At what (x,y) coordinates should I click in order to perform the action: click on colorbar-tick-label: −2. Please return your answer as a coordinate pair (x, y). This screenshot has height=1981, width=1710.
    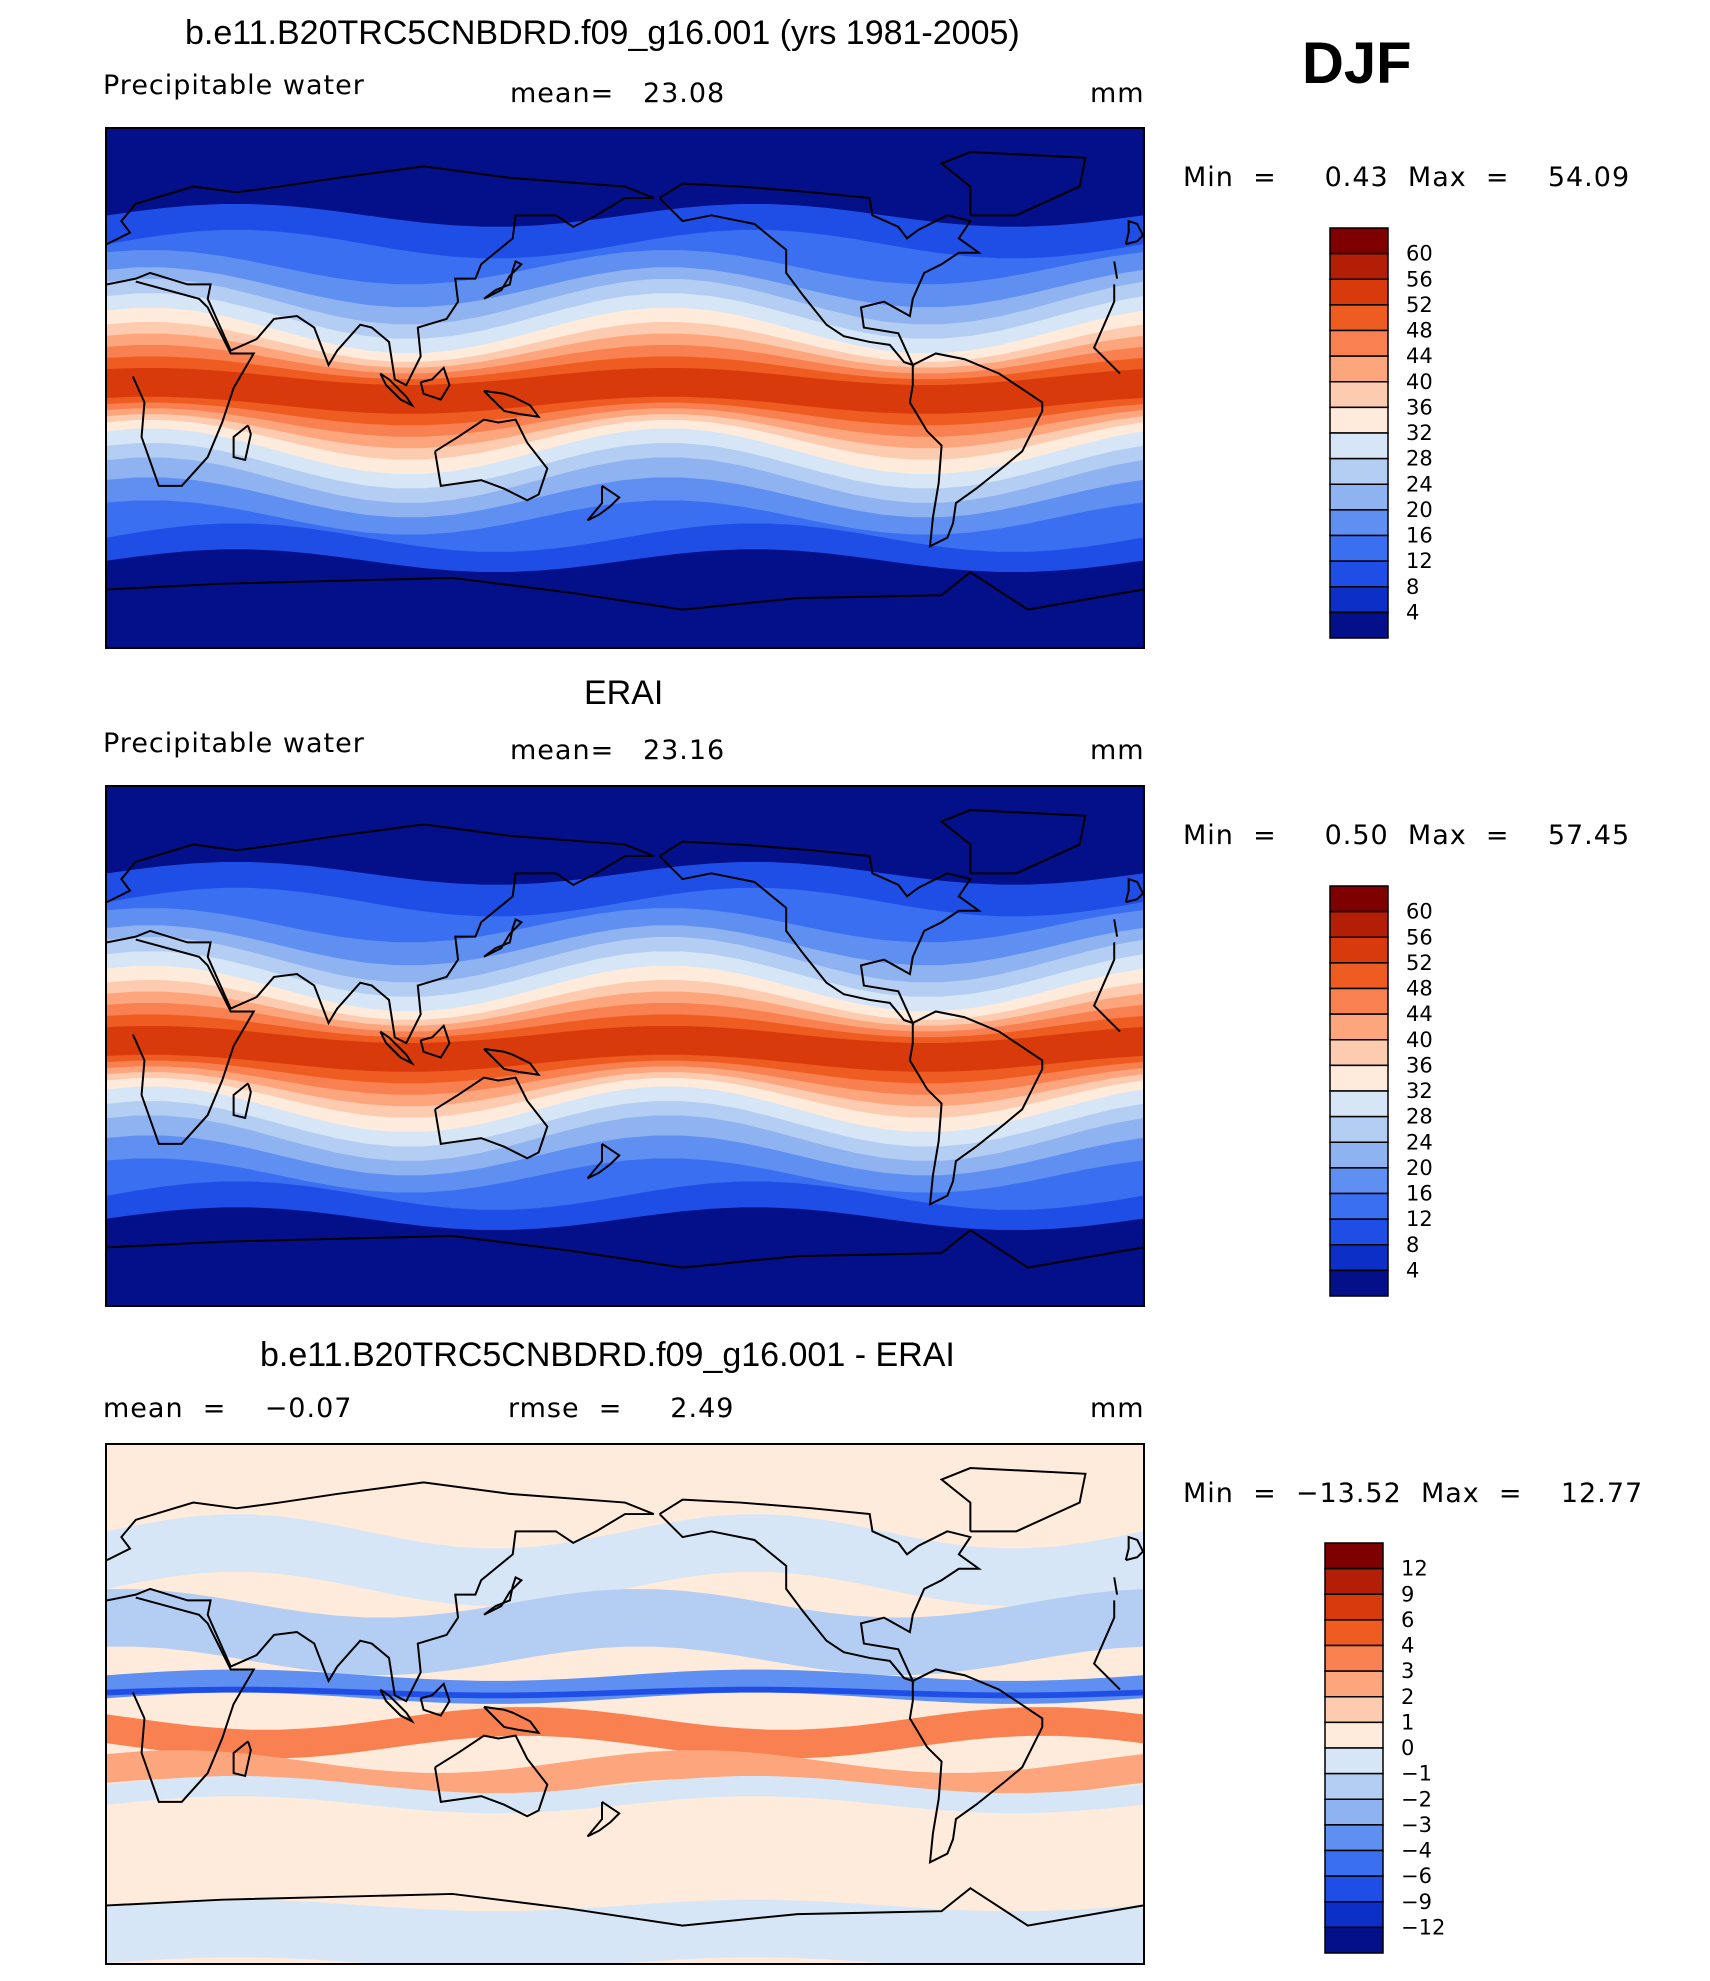
    Looking at the image, I should click on (1416, 1799).